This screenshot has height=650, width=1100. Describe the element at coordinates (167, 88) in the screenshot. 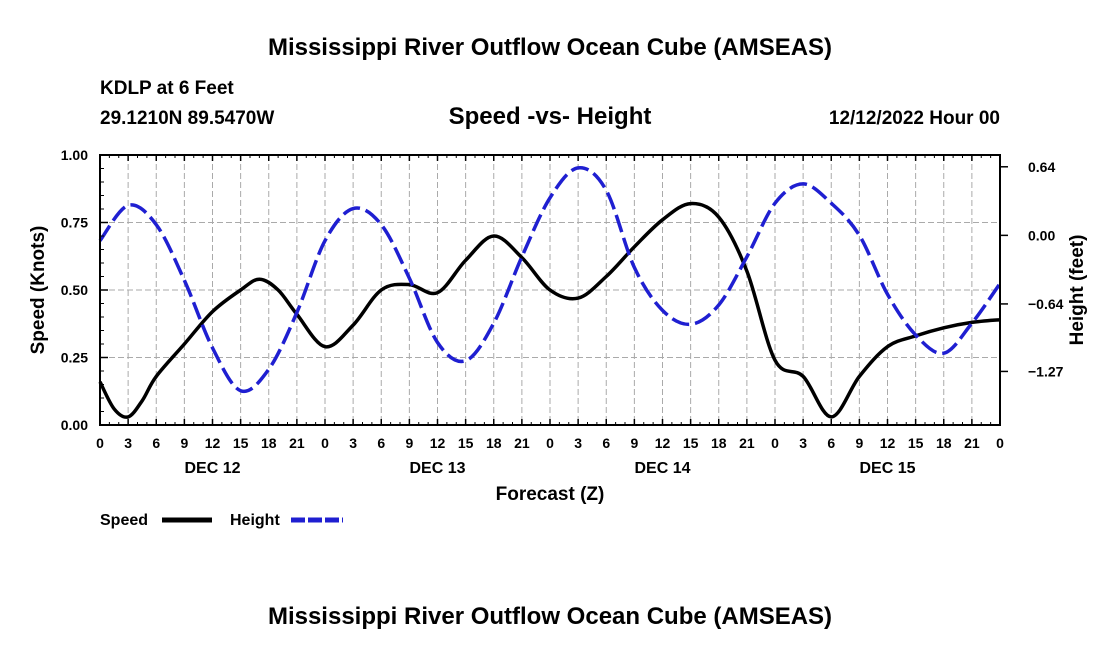

I see `station-label: KDLP at 6 Feet` at that location.